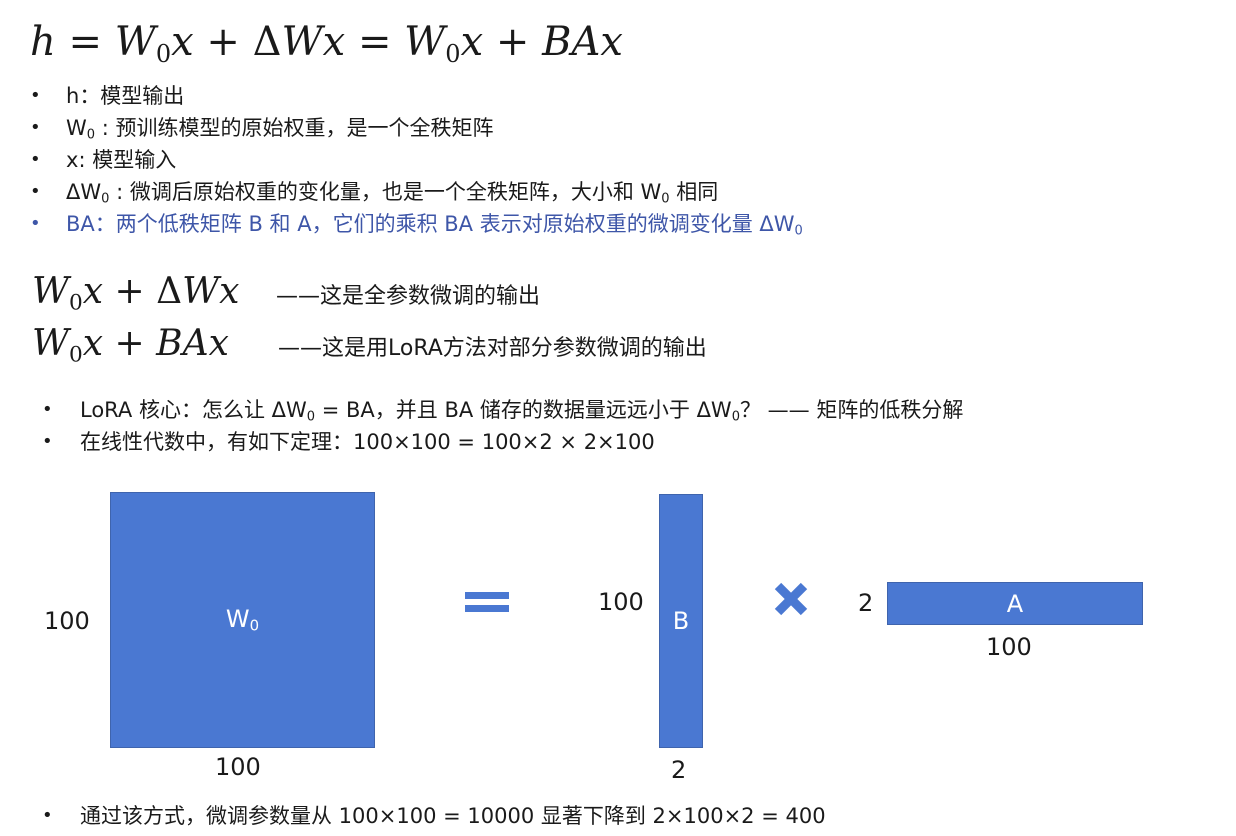 The image size is (1236, 836). I want to click on full-finetune-note: ——这是全参数微调的输出, so click(408, 296).